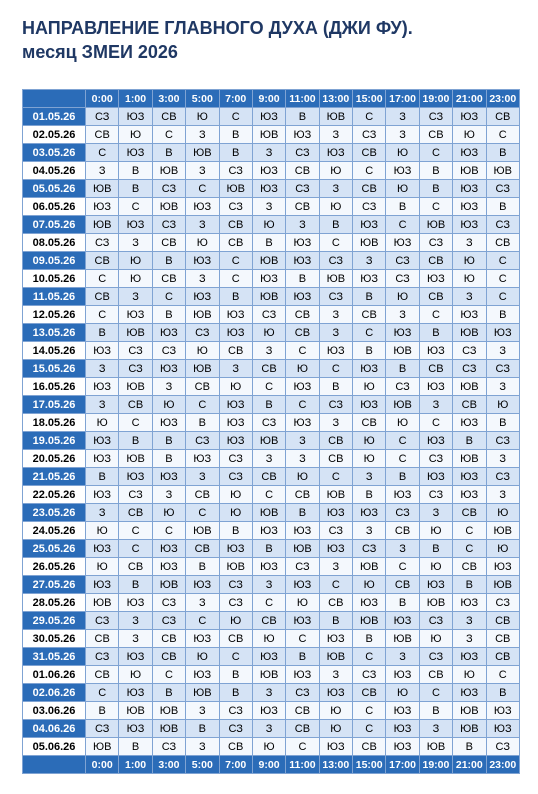 This screenshot has height=794, width=538. I want to click on date-cell: 23.05.26, so click(54, 512).